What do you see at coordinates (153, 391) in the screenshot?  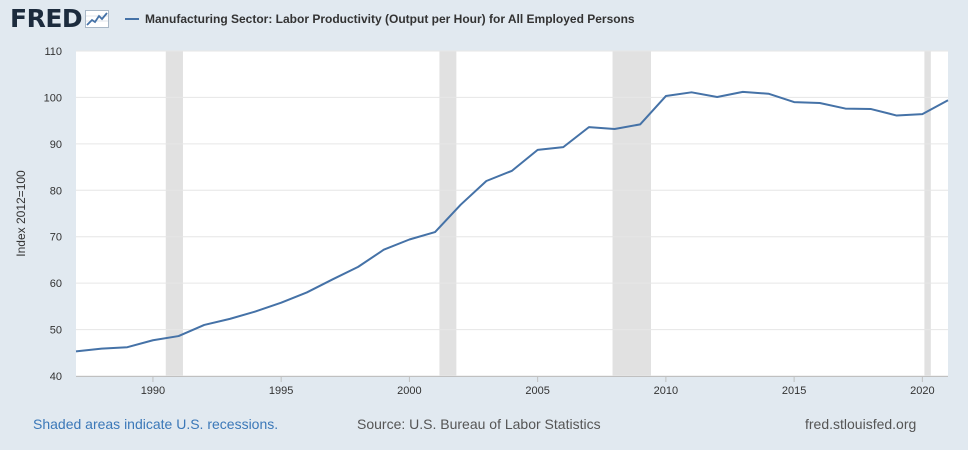 I see `x-tick-label: 1990` at bounding box center [153, 391].